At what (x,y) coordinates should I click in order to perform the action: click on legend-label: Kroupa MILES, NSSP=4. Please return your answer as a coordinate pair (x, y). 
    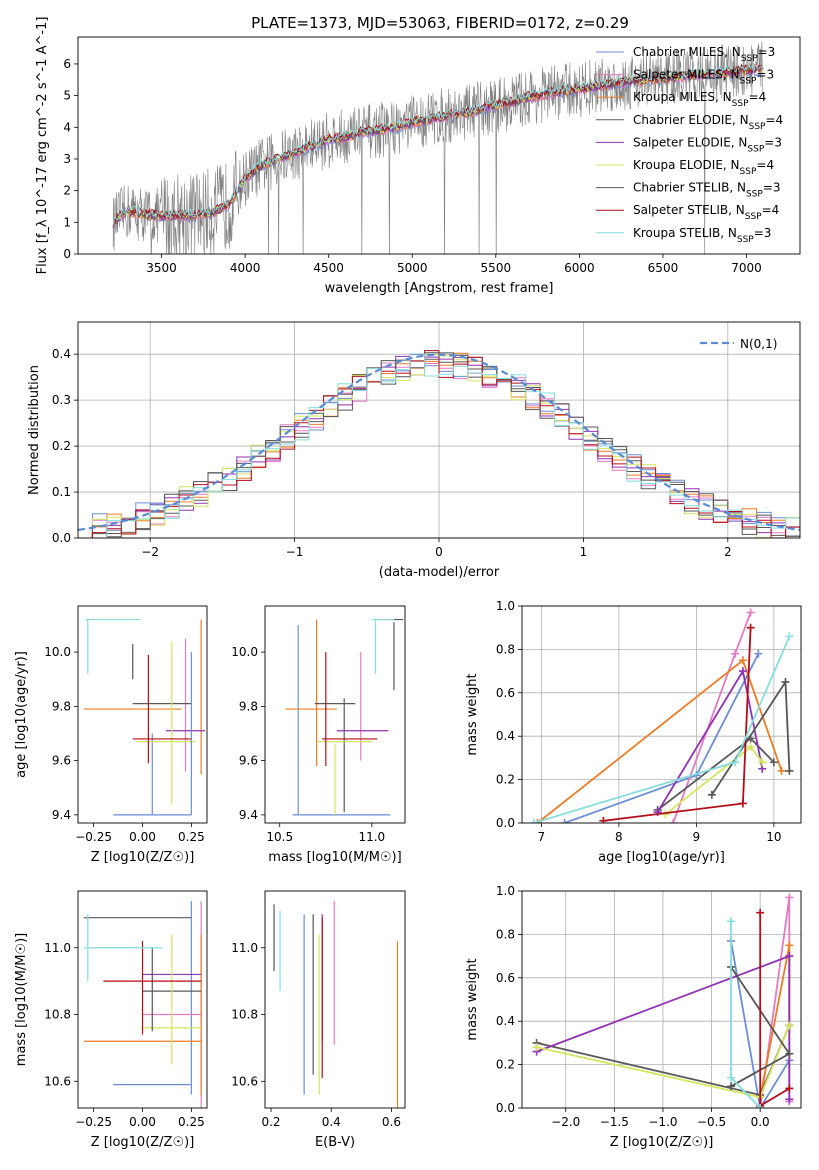
    Looking at the image, I should click on (699, 99).